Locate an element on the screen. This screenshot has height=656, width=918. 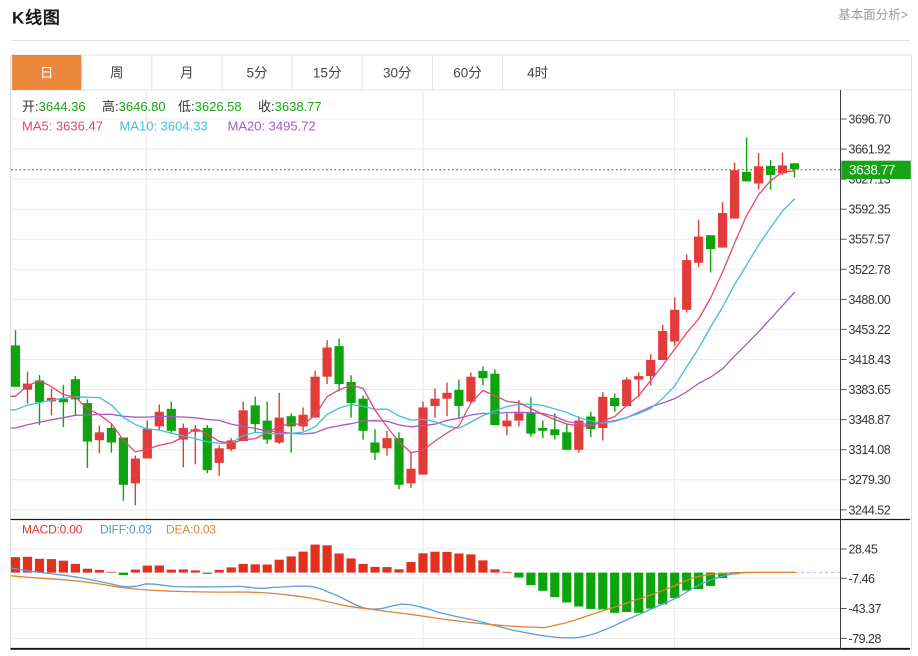
svg-text: 低:3626.58 is located at coordinates (210, 106).